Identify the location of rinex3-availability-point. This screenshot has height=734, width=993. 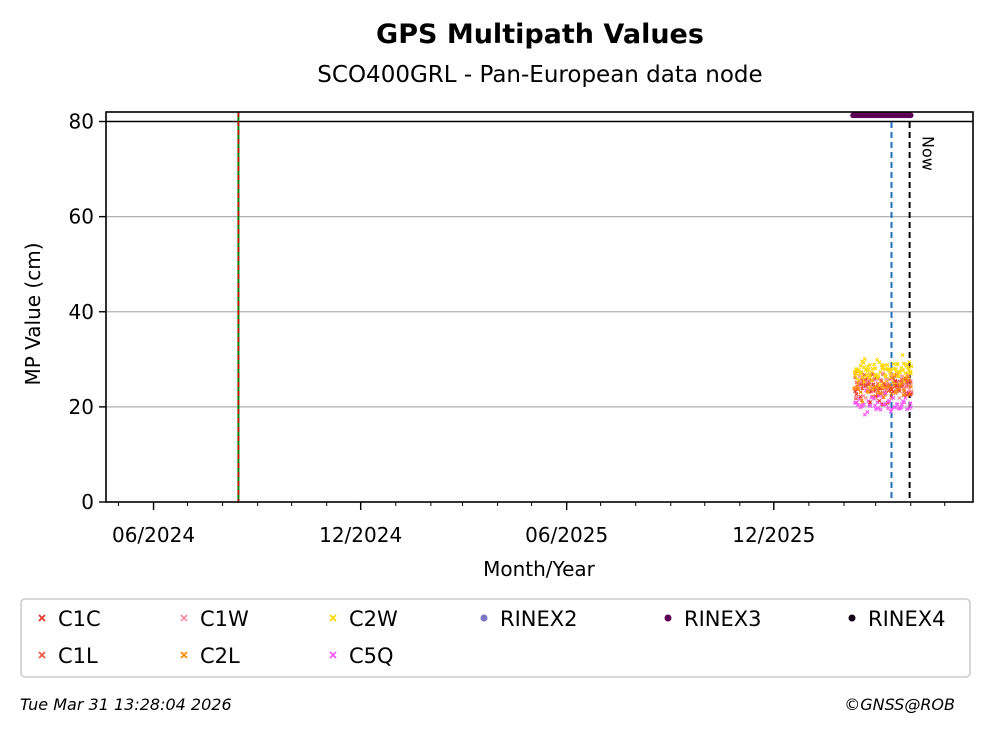
(910, 115).